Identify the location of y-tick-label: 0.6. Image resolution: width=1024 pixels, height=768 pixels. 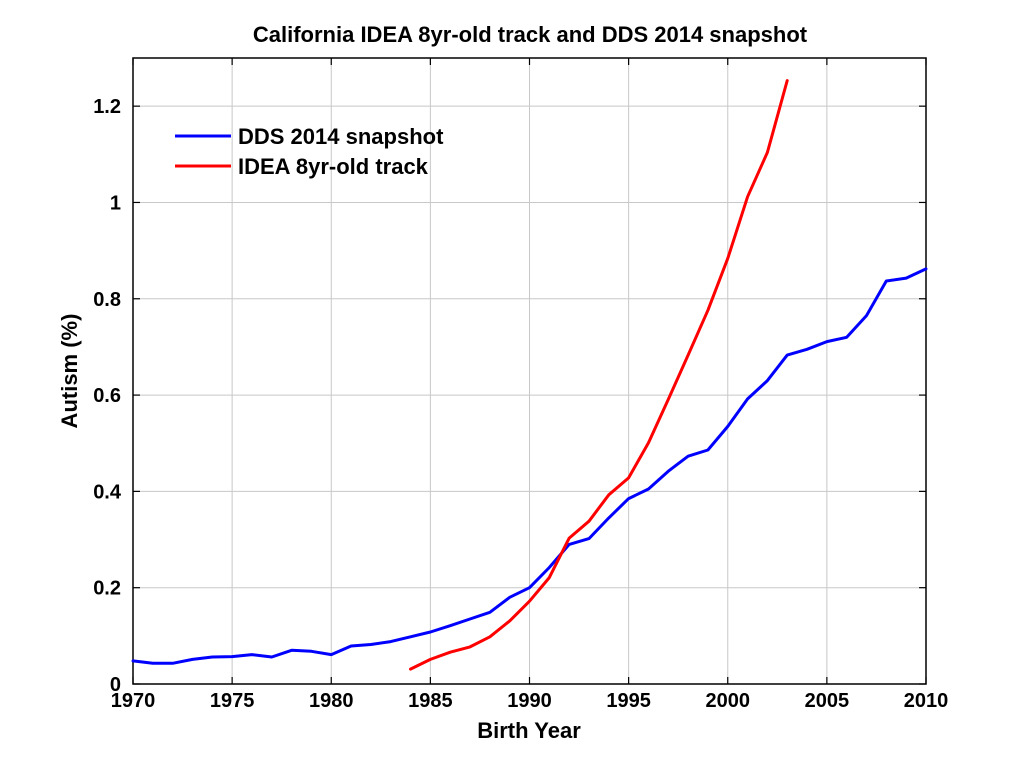
(107, 396).